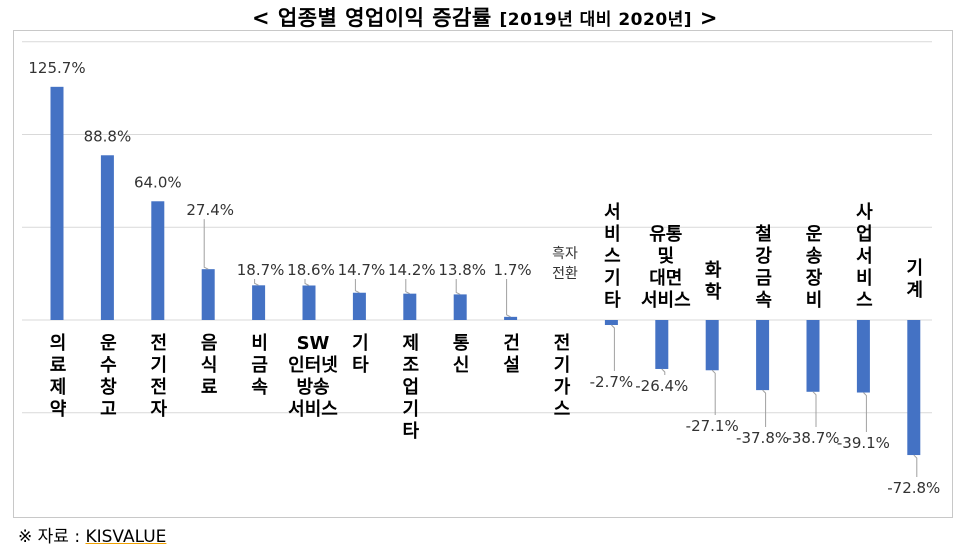 Image resolution: width=970 pixels, height=547 pixels. Describe the element at coordinates (666, 256) in the screenshot. I see `category-label: 및` at that location.